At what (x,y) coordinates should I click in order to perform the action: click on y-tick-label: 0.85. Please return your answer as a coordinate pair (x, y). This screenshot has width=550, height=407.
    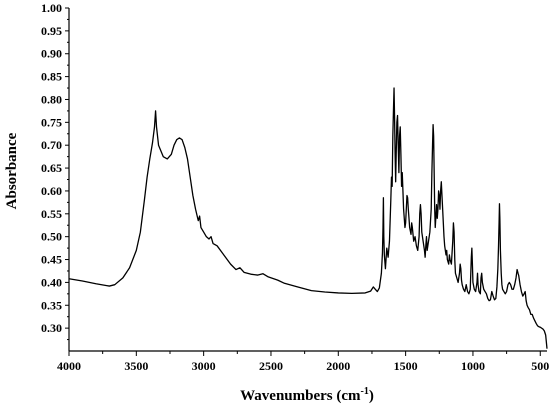
    Looking at the image, I should click on (51, 77).